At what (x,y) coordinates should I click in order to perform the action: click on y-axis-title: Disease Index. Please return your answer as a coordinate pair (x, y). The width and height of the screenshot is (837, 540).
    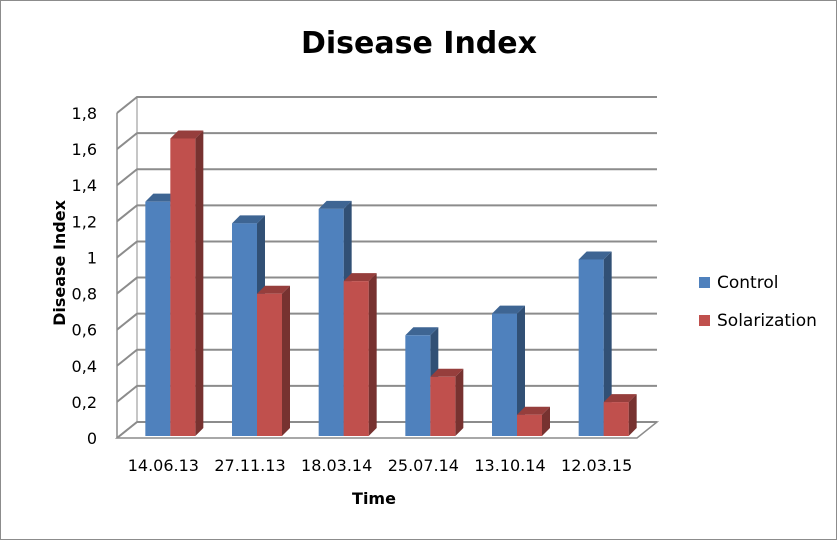
    Looking at the image, I should click on (59, 262).